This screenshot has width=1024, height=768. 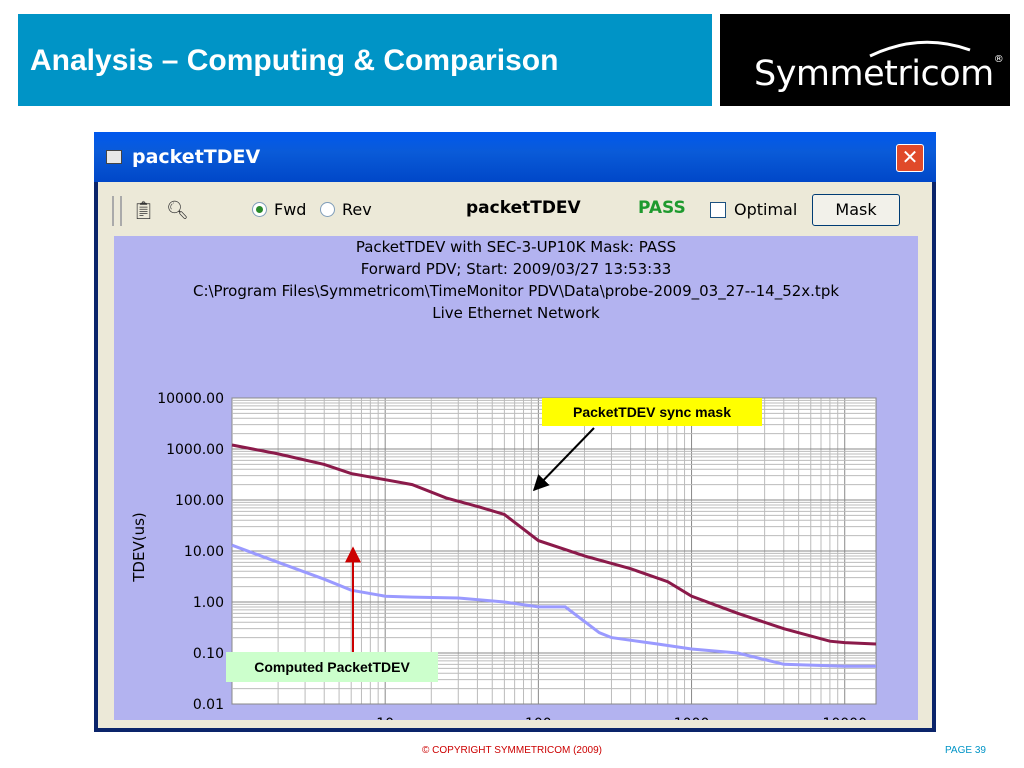 What do you see at coordinates (523, 208) in the screenshot?
I see `measurement-name: packetTDEV` at bounding box center [523, 208].